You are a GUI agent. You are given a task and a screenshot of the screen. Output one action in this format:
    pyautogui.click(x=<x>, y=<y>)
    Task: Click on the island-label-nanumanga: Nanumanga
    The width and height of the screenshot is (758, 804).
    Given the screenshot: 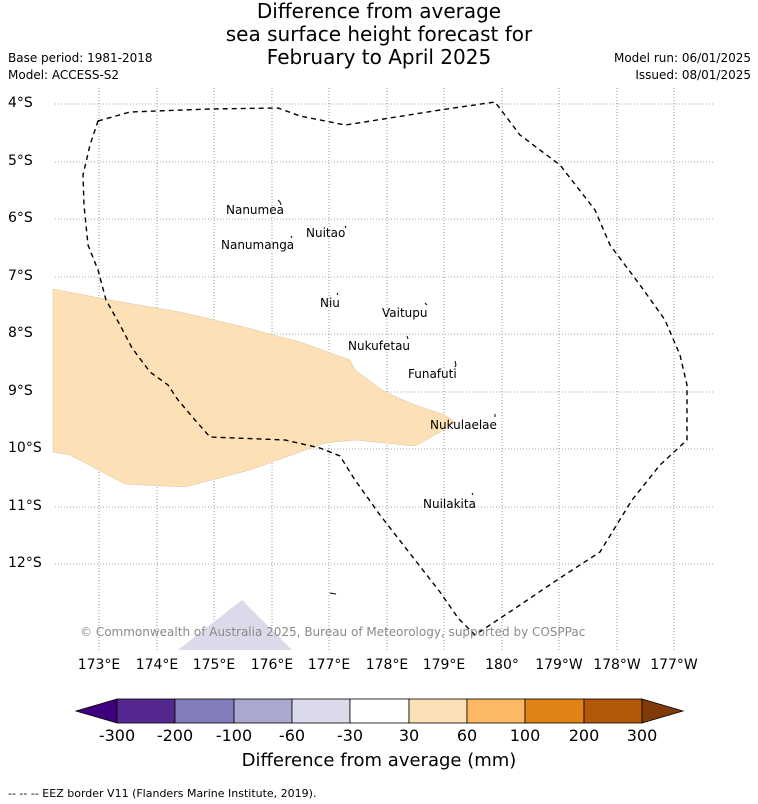 What is the action you would take?
    pyautogui.click(x=258, y=245)
    